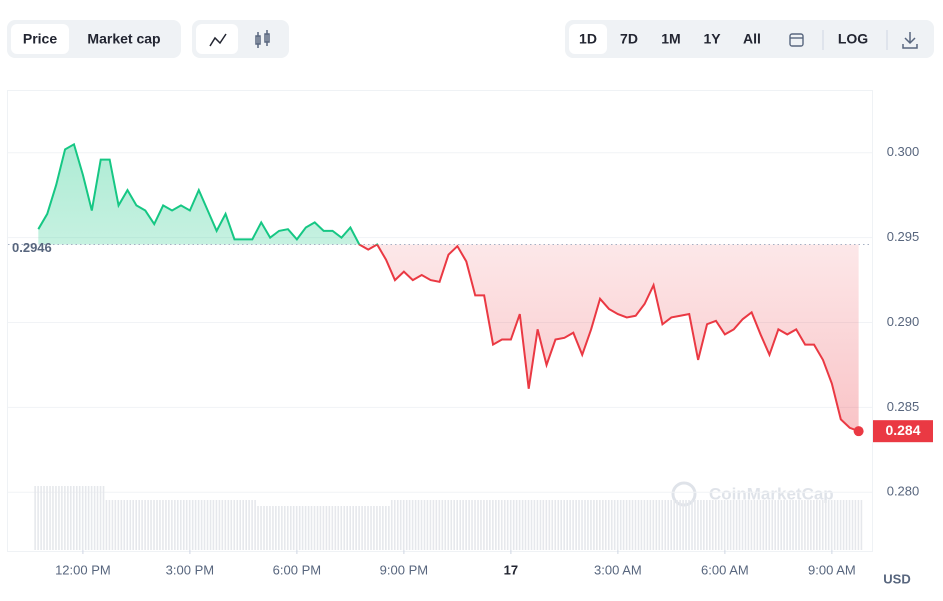 Image resolution: width=943 pixels, height=601 pixels. I want to click on metric-button: Market cap, so click(123, 39).